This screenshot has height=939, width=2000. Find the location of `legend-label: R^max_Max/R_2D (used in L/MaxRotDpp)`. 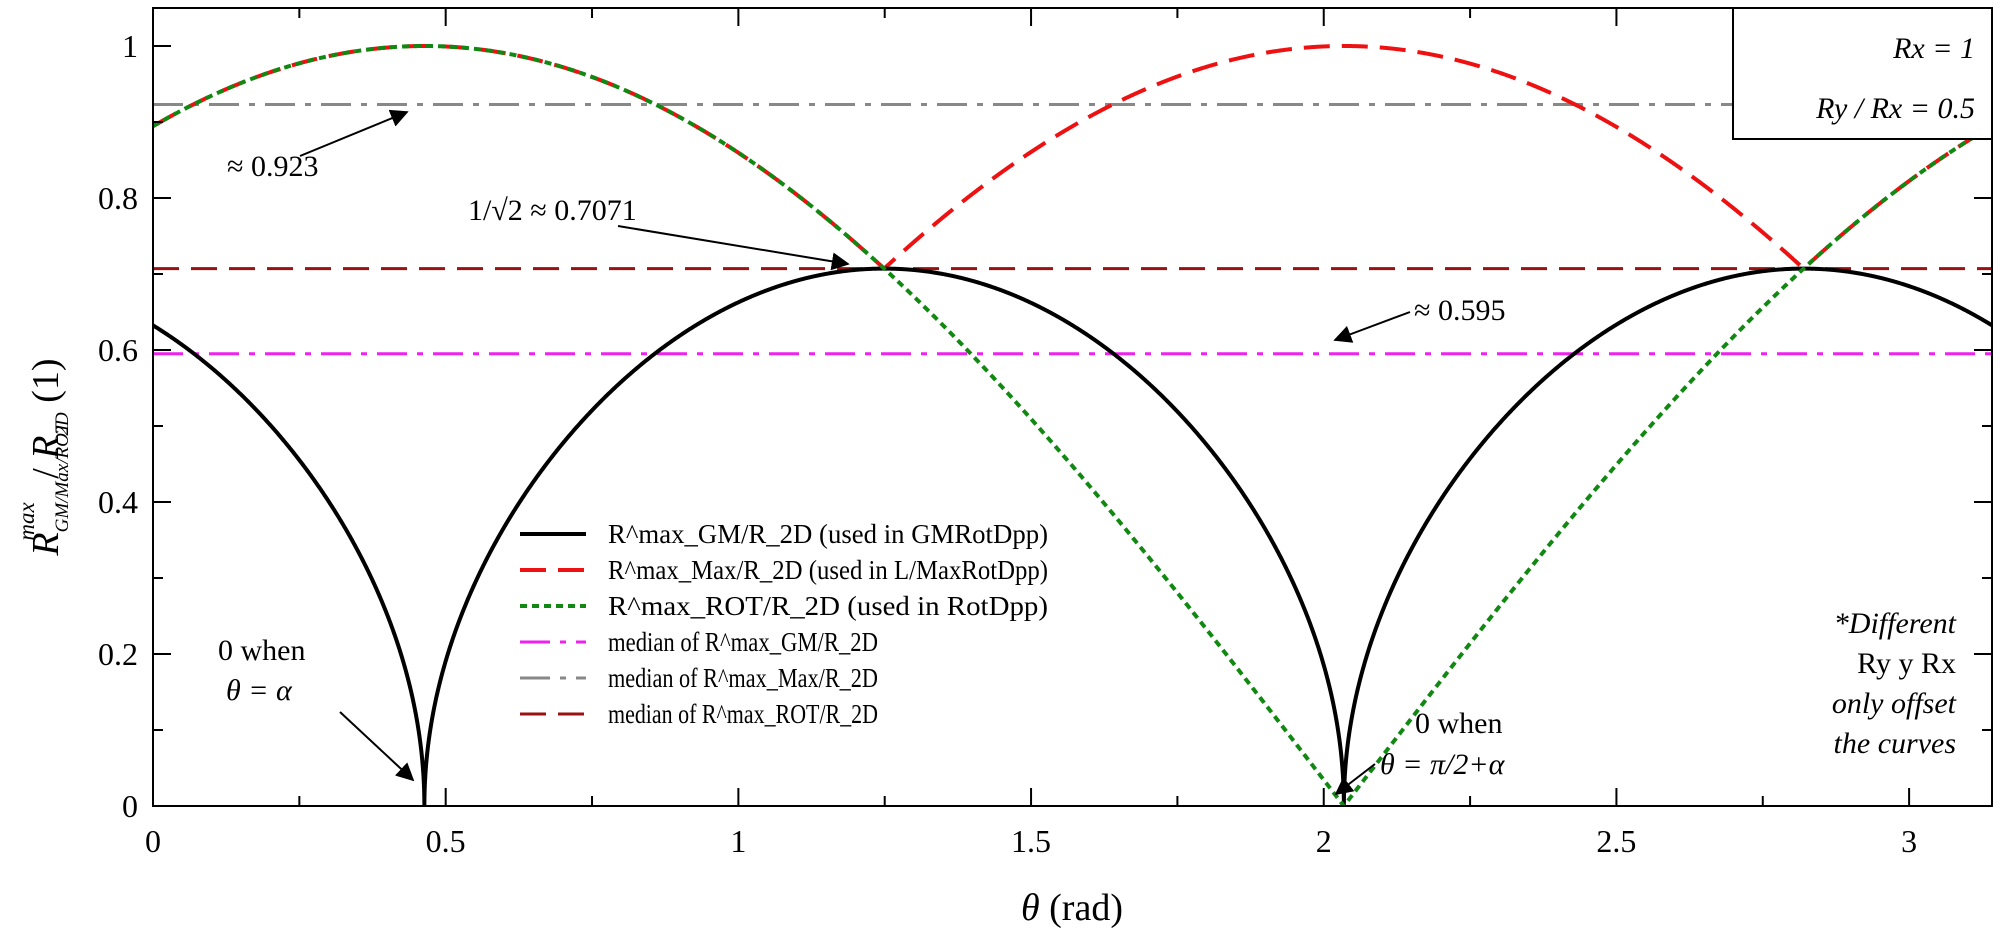

legend-label: R^max_Max/R_2D (used in L/MaxRotDpp) is located at coordinates (828, 570).